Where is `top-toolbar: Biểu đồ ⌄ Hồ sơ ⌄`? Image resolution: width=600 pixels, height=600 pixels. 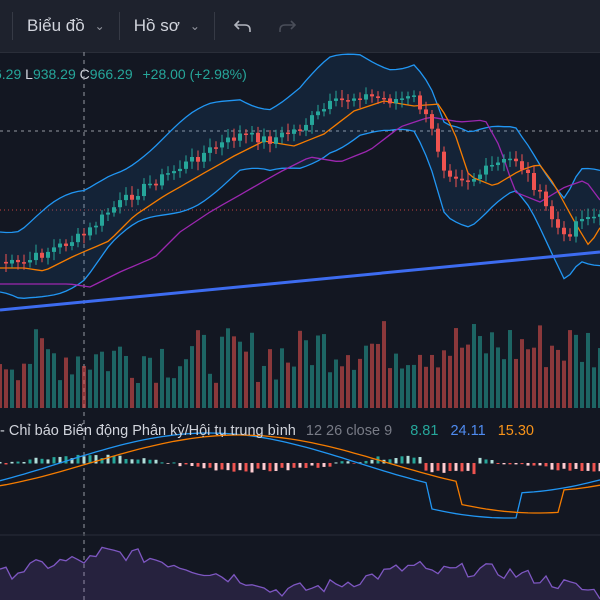 top-toolbar: Biểu đồ ⌄ Hồ sơ ⌄ is located at coordinates (300, 26).